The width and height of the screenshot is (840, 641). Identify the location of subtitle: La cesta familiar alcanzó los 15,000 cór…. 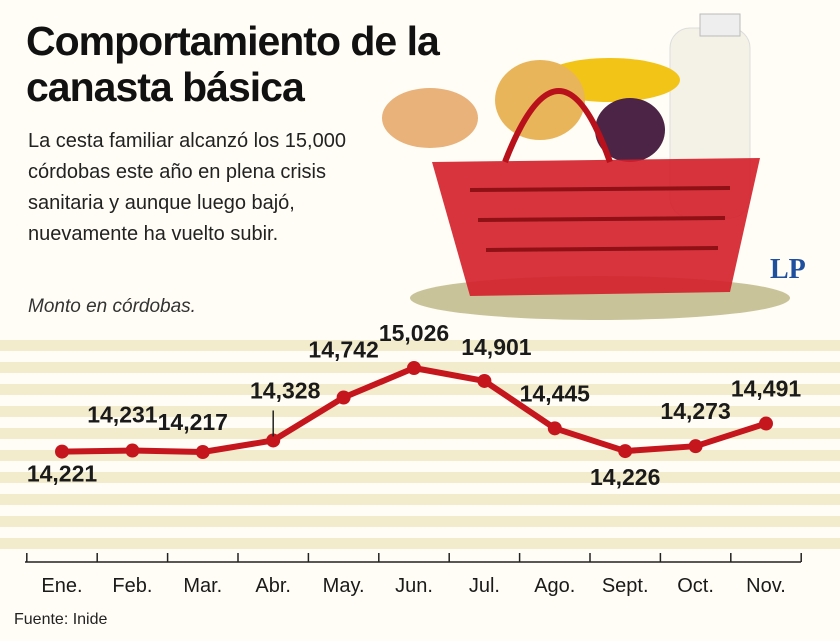
(187, 187).